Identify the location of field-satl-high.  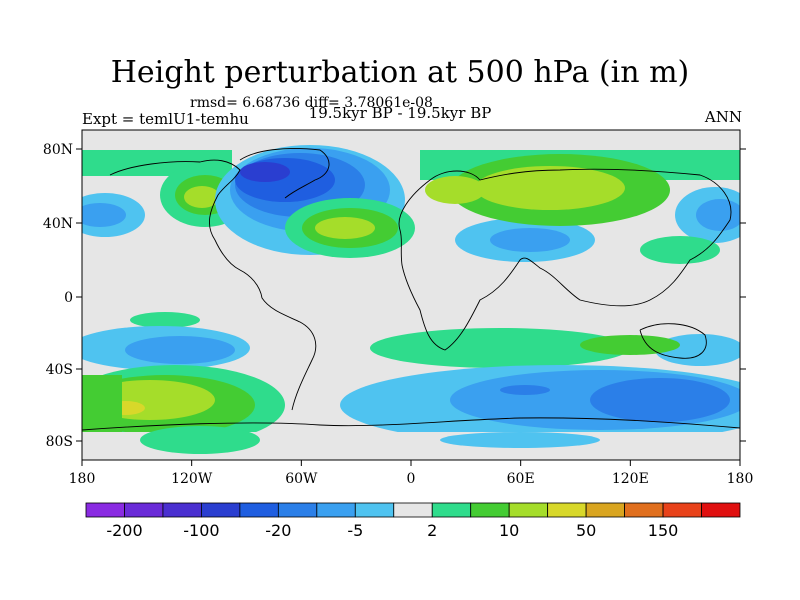
(500, 348).